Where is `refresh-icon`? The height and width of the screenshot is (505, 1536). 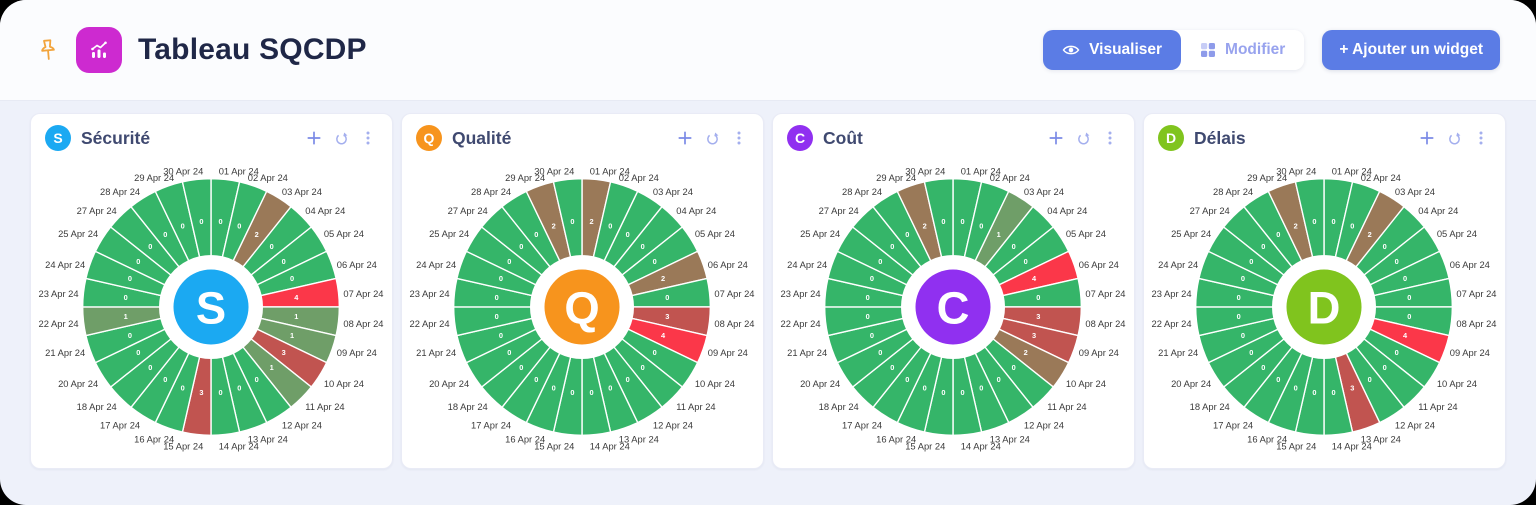
refresh-icon is located at coordinates (341, 138).